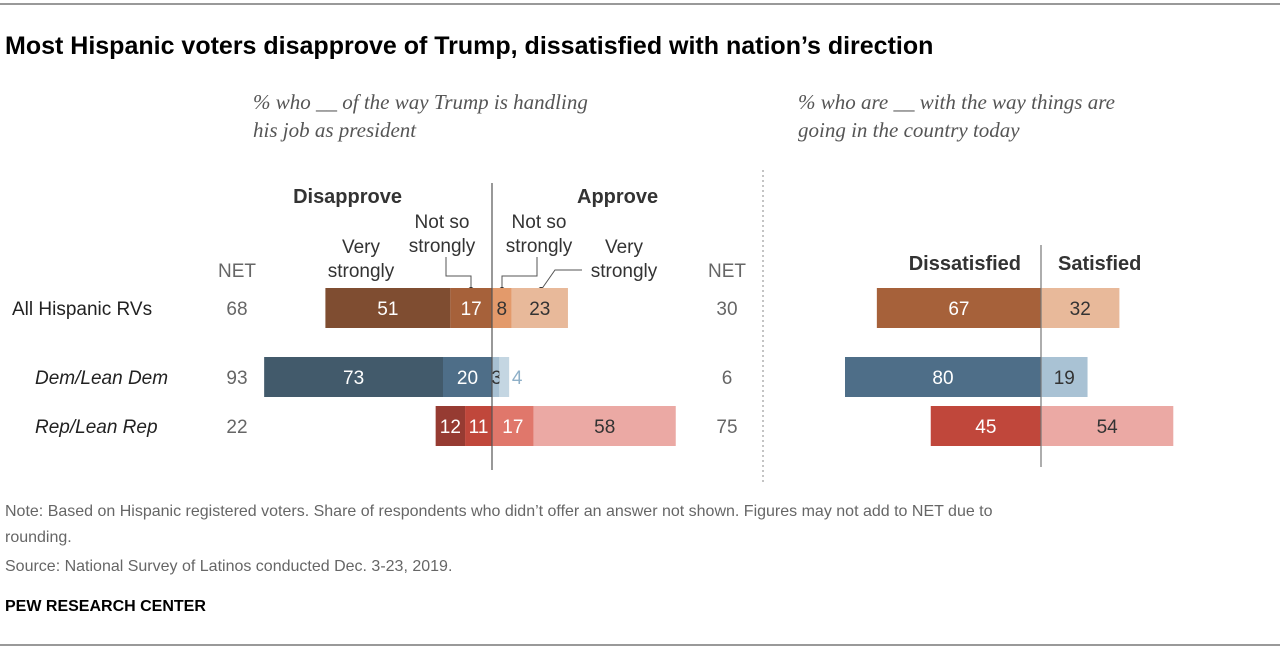 Image resolution: width=1280 pixels, height=650 pixels. I want to click on bar-value-label: 51, so click(387, 309).